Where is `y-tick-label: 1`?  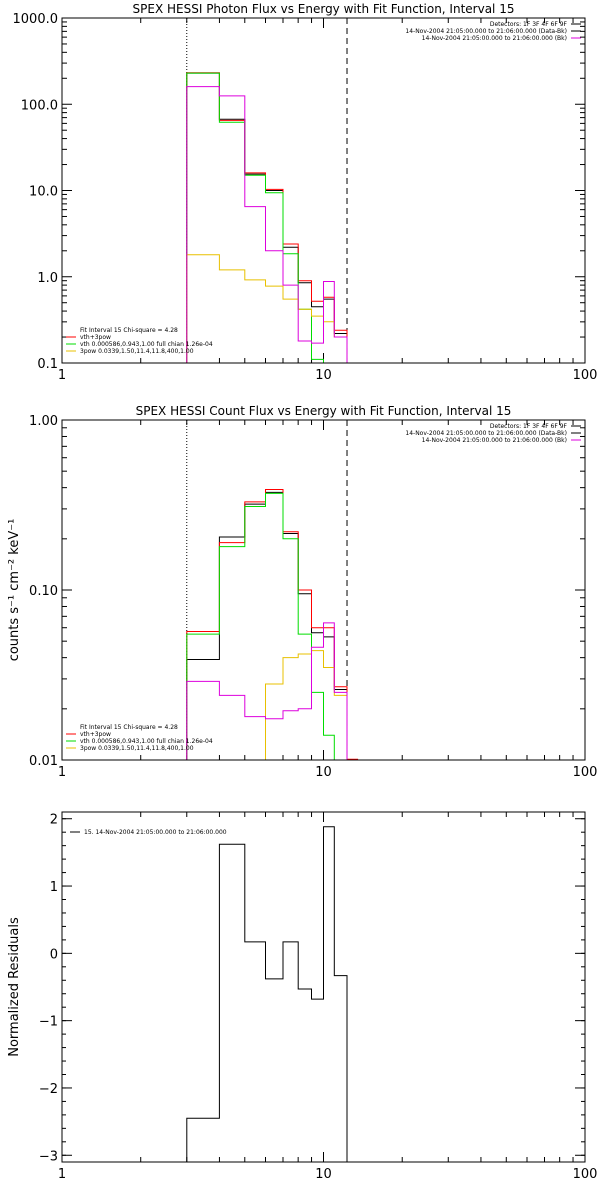 y-tick-label: 1 is located at coordinates (54, 887).